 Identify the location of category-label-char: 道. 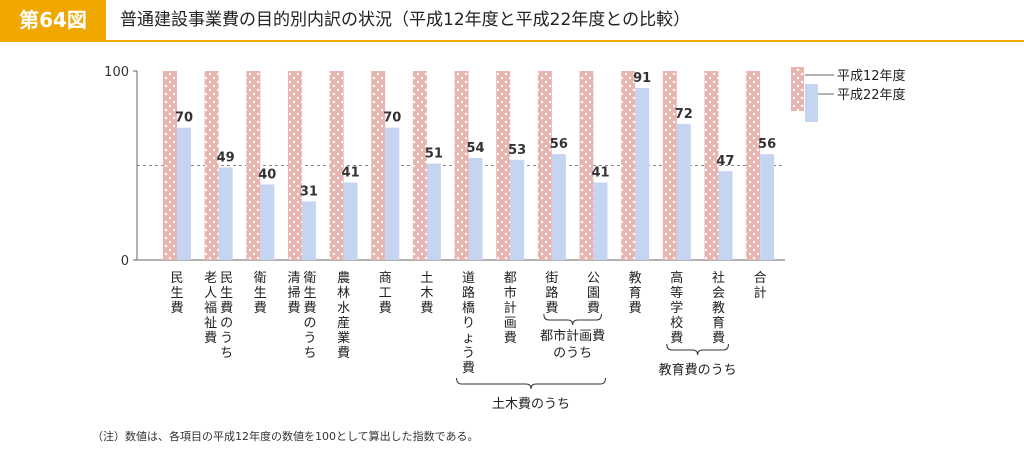
(468, 278).